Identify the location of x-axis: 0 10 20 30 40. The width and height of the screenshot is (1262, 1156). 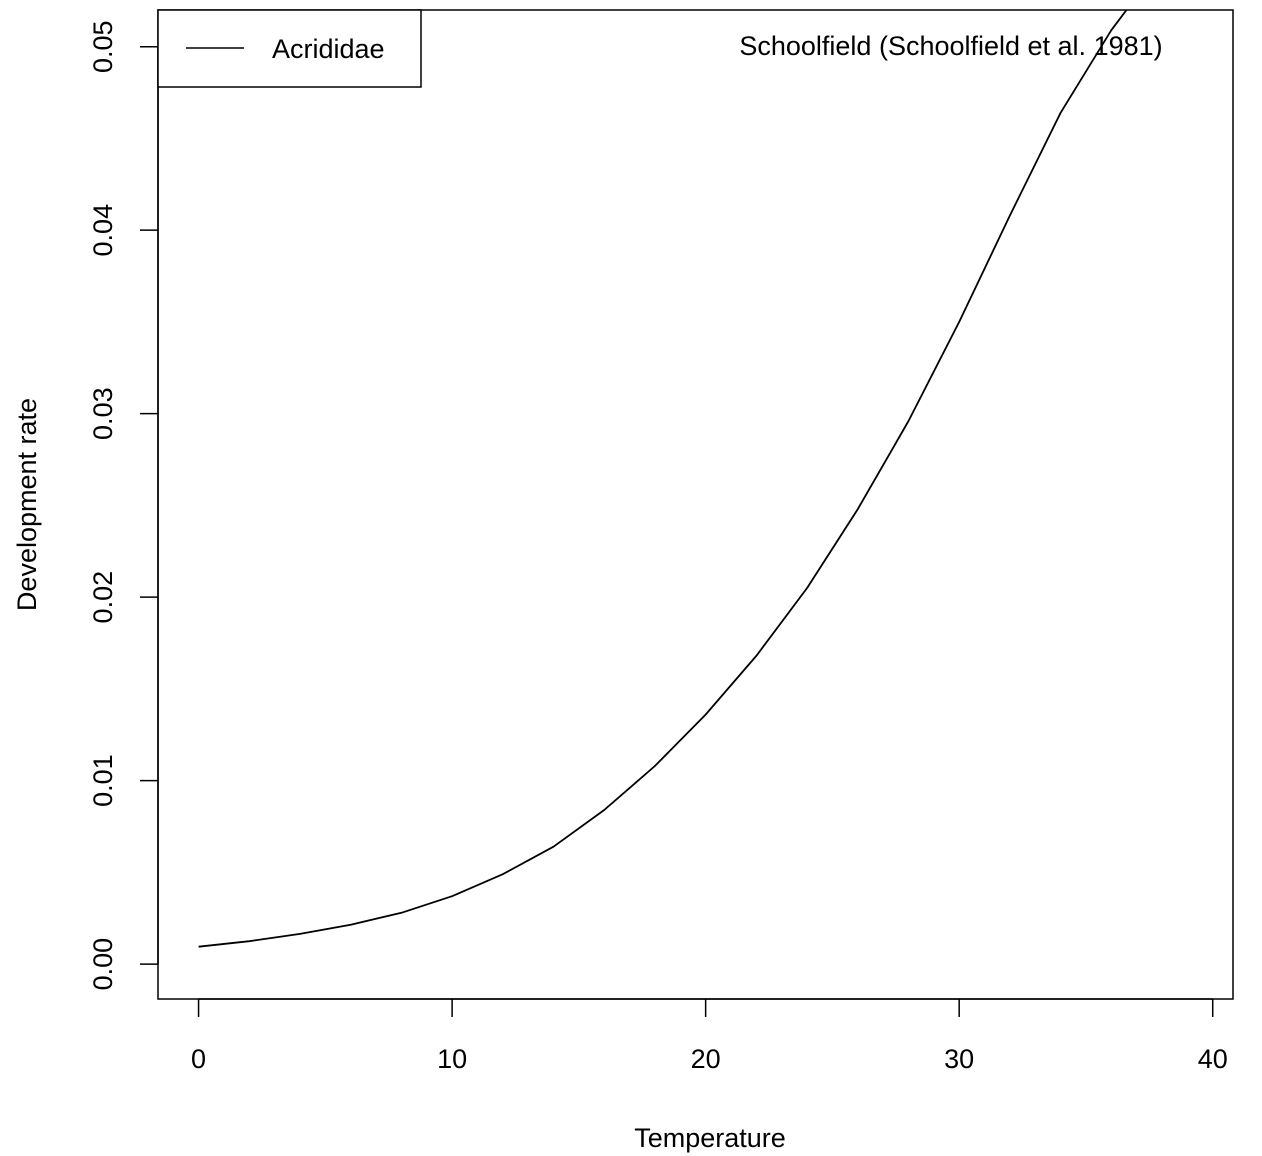
(709, 1036).